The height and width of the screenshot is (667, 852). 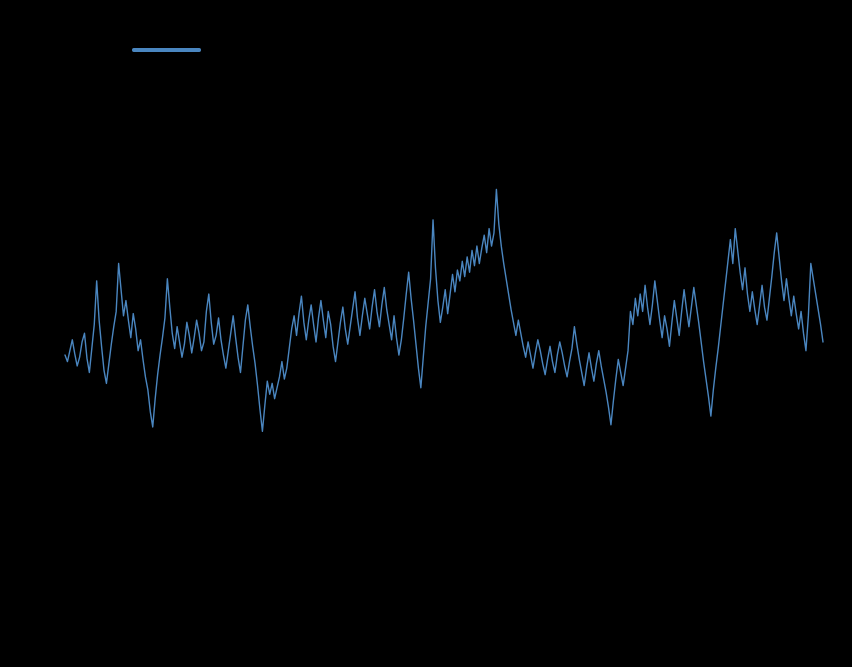 I want to click on legend, so click(x=170, y=50).